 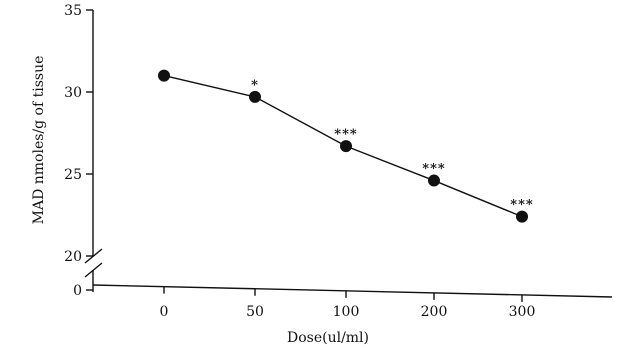 I want to click on y-axis-title: MAD nmoles/g of tissue, so click(x=39, y=140).